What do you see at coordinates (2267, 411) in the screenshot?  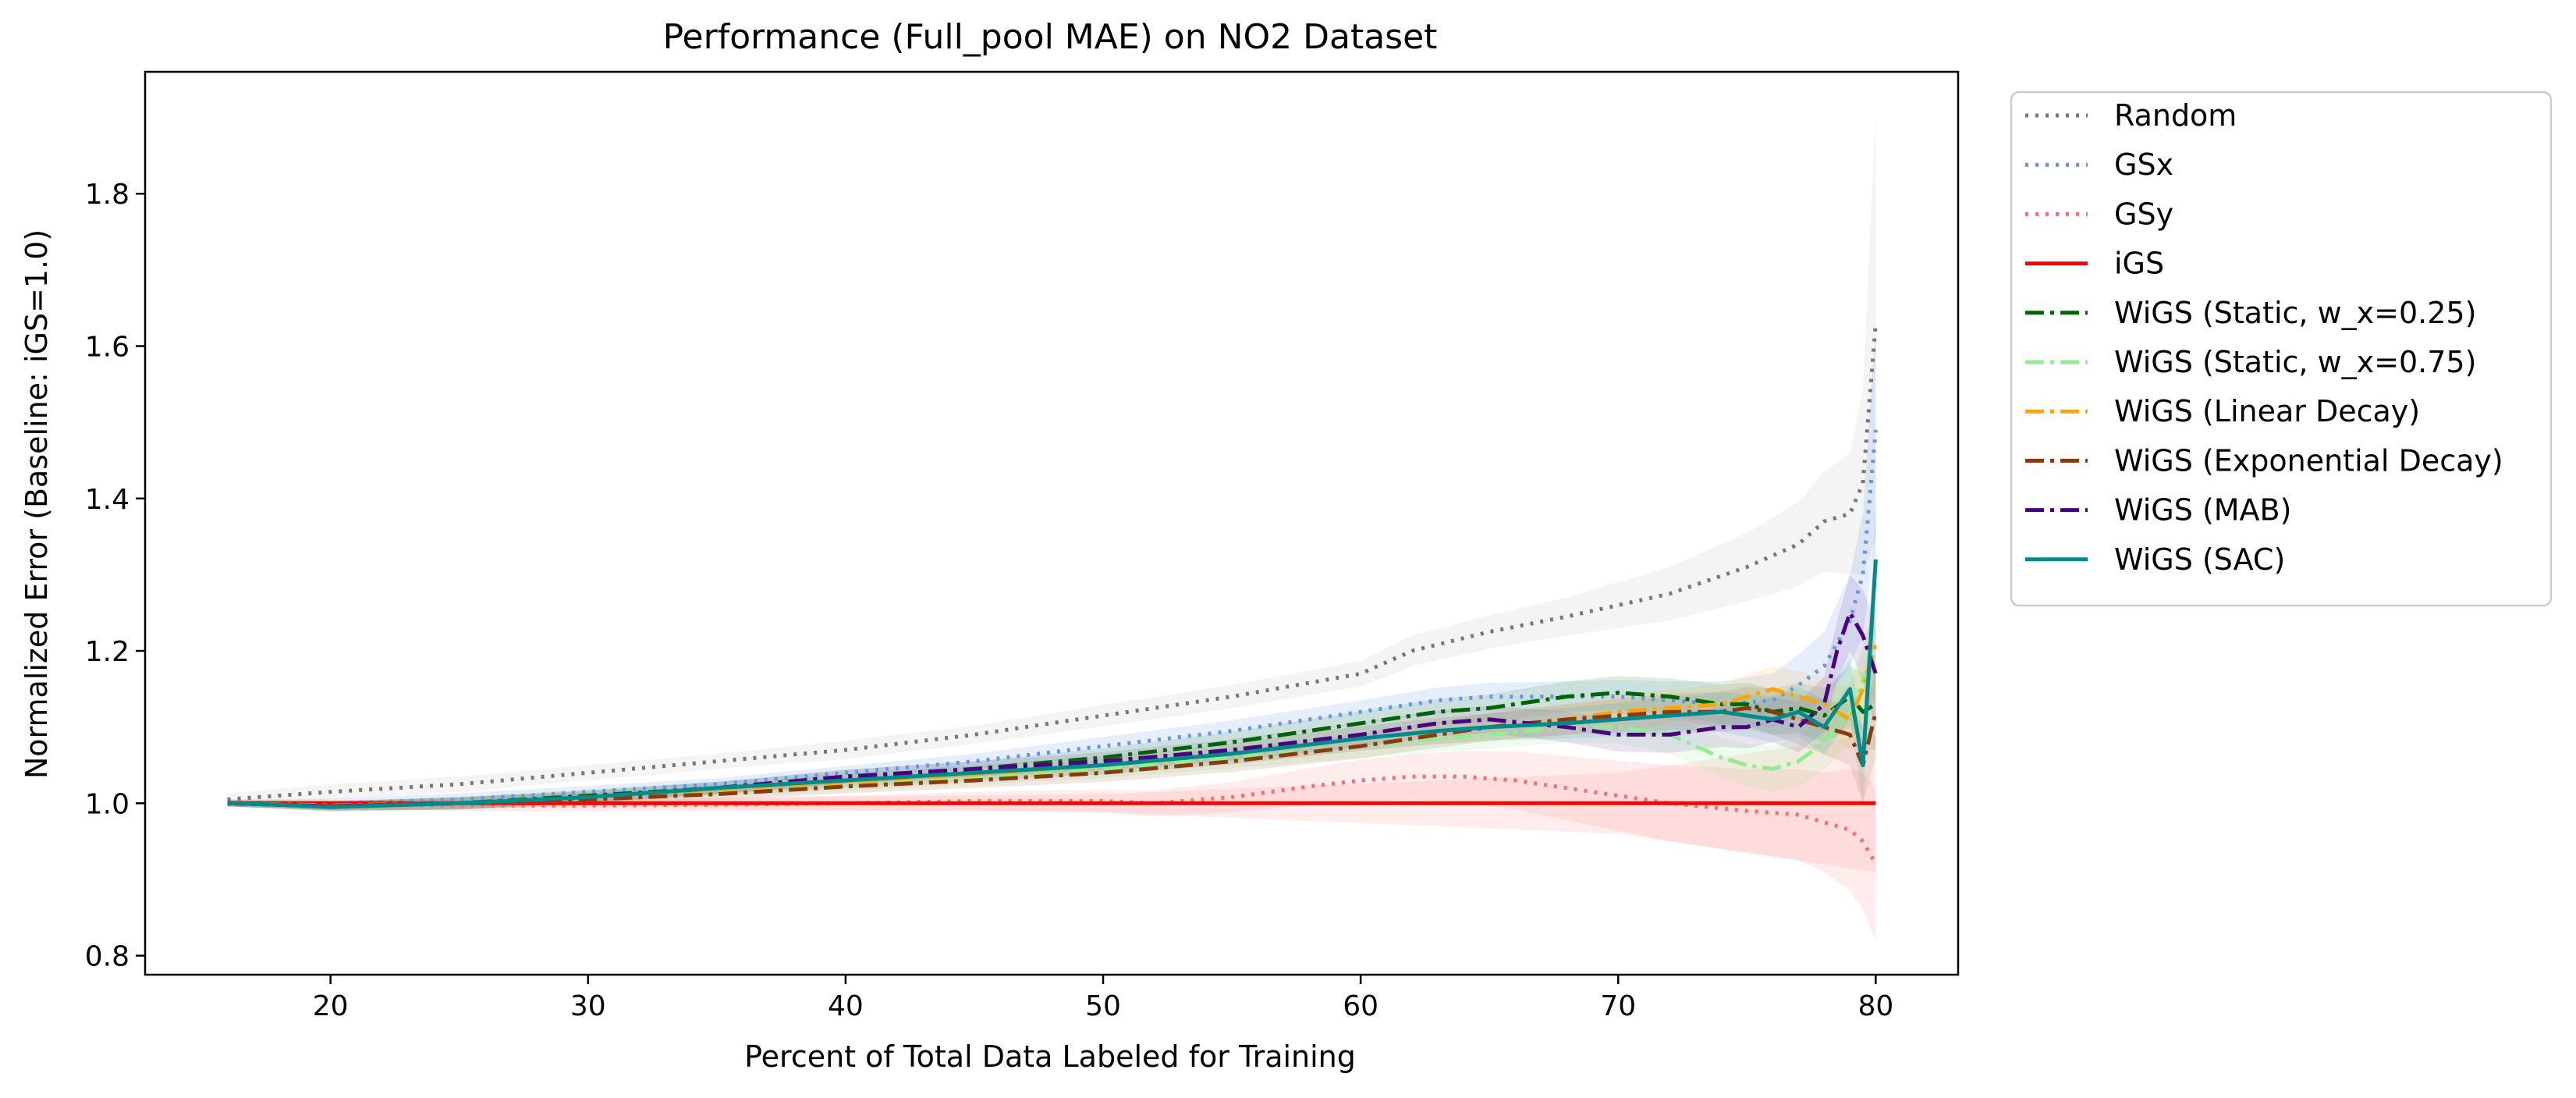 I see `legend-label-wigs-linear-decay: WiGS (Linear Decay)` at bounding box center [2267, 411].